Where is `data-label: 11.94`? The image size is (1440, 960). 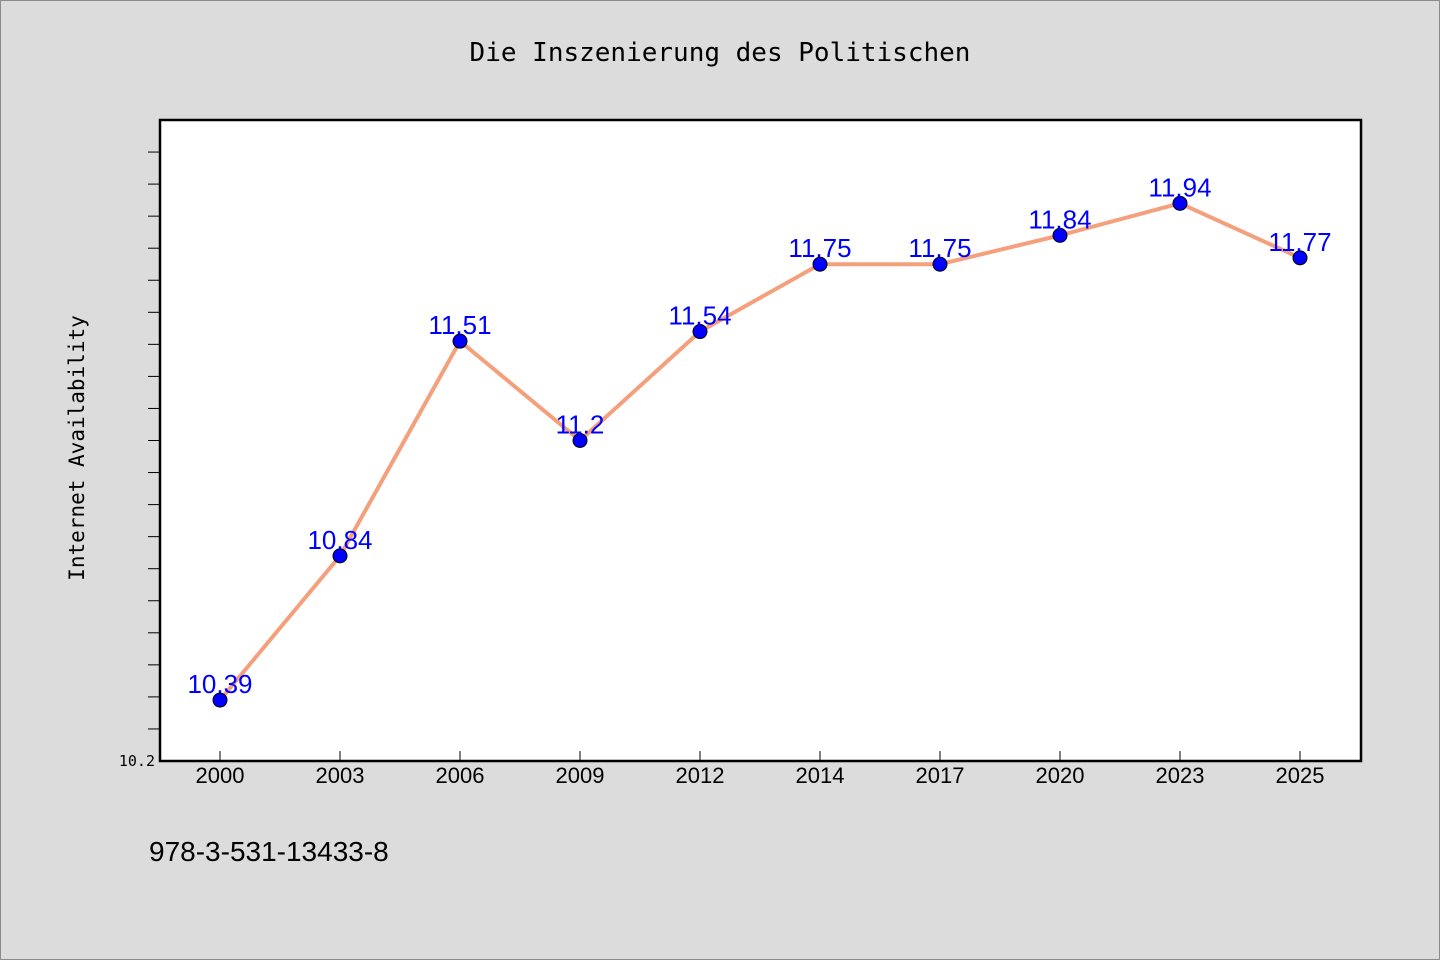
data-label: 11.94 is located at coordinates (1179, 187).